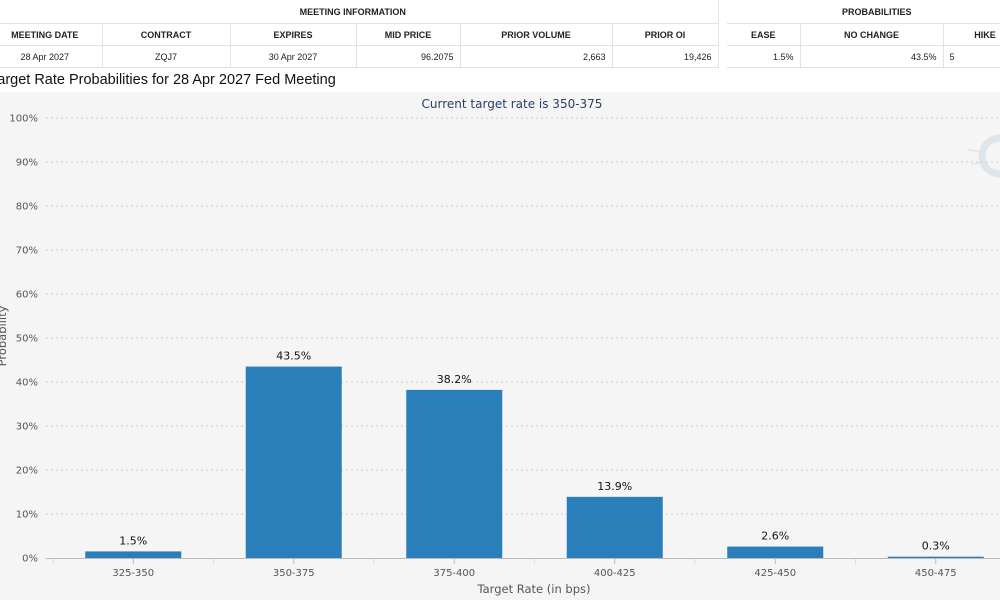  Describe the element at coordinates (536, 34) in the screenshot. I see `column-header-prior-volume: PRIOR VOLUME` at that location.